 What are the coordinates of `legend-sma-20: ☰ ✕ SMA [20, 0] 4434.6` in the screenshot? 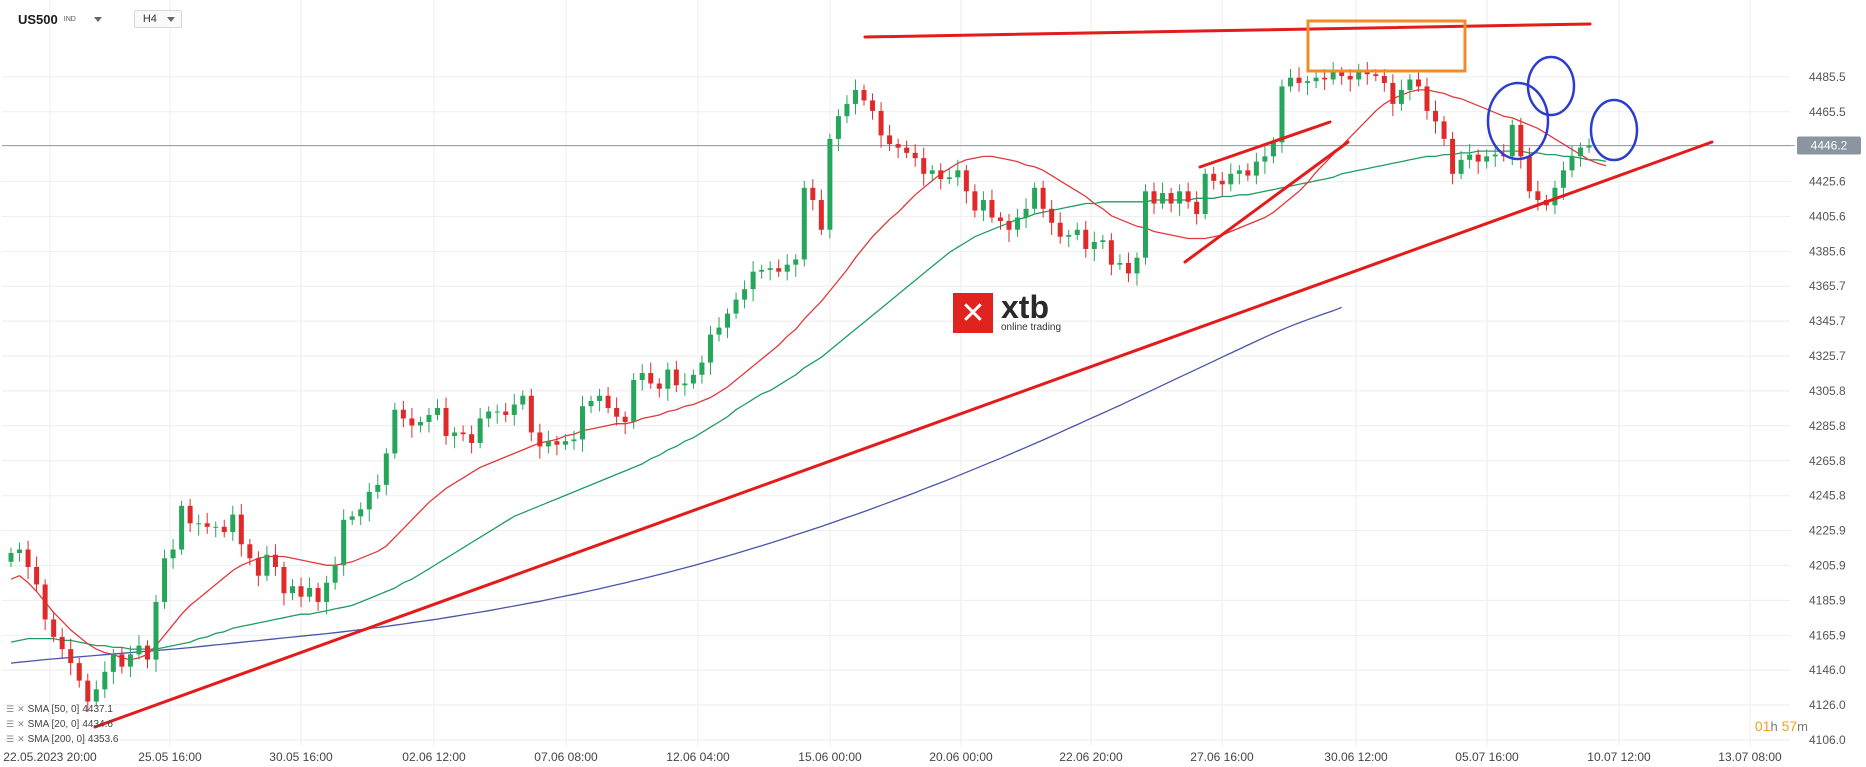 It's located at (62, 724).